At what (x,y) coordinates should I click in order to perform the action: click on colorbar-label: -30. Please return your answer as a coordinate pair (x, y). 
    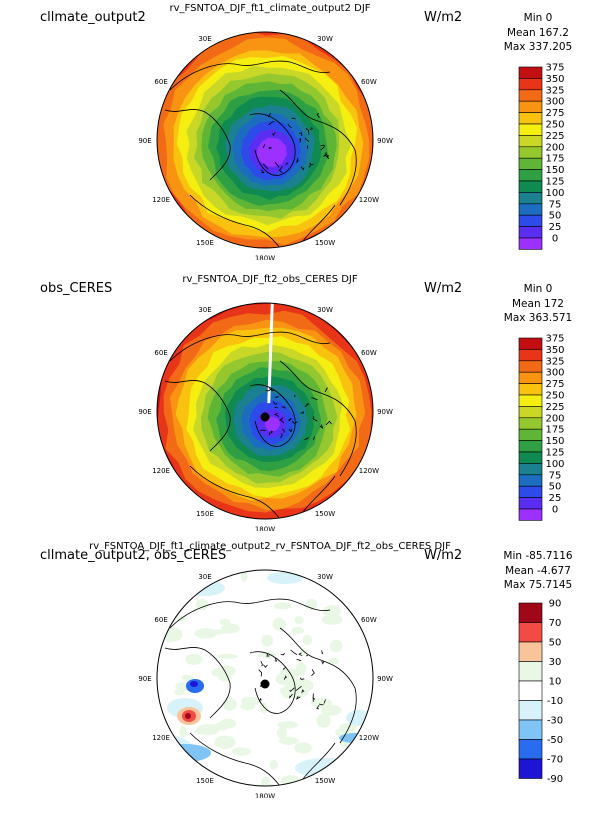
    Looking at the image, I should click on (555, 721).